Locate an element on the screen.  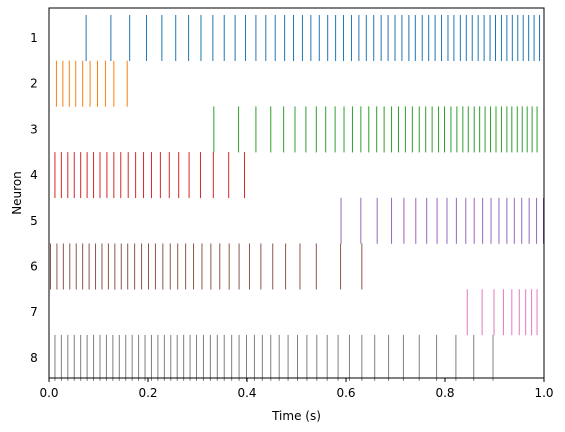
y-tick-label: 4 is located at coordinates (34, 175).